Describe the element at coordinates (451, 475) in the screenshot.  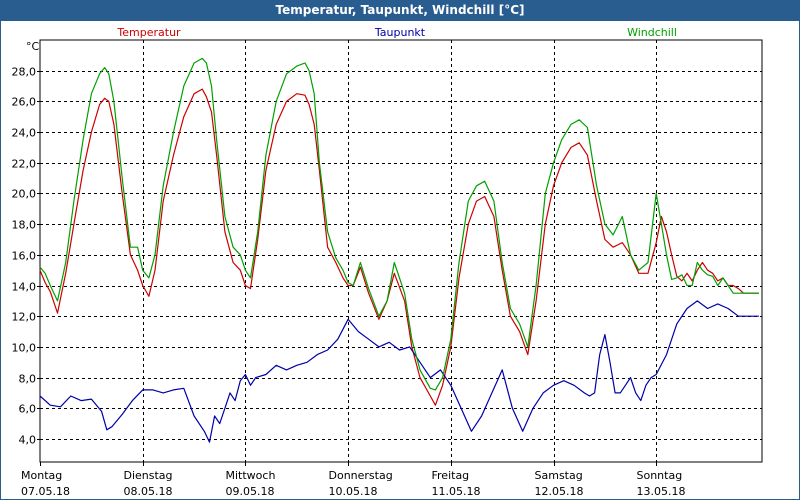
I see `x-day-label: Freitag` at that location.